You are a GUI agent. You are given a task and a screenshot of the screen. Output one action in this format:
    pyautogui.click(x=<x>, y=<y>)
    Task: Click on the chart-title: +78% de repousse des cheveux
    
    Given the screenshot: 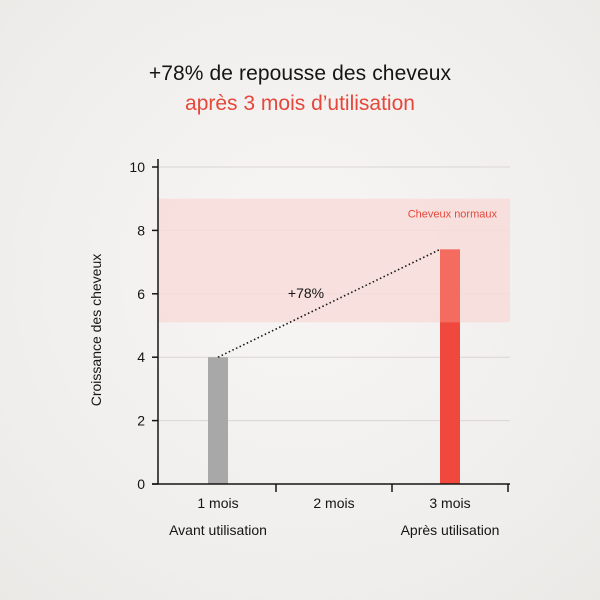 What is the action you would take?
    pyautogui.click(x=300, y=73)
    